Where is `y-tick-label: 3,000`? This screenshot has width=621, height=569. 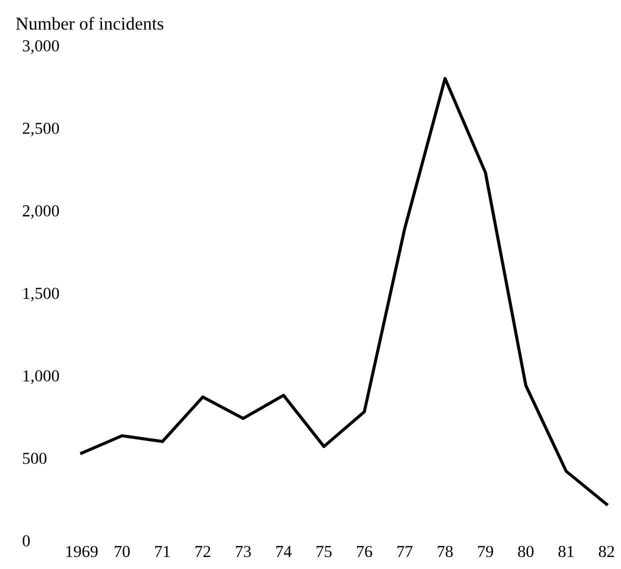
y-tick-label: 3,000 is located at coordinates (40, 47).